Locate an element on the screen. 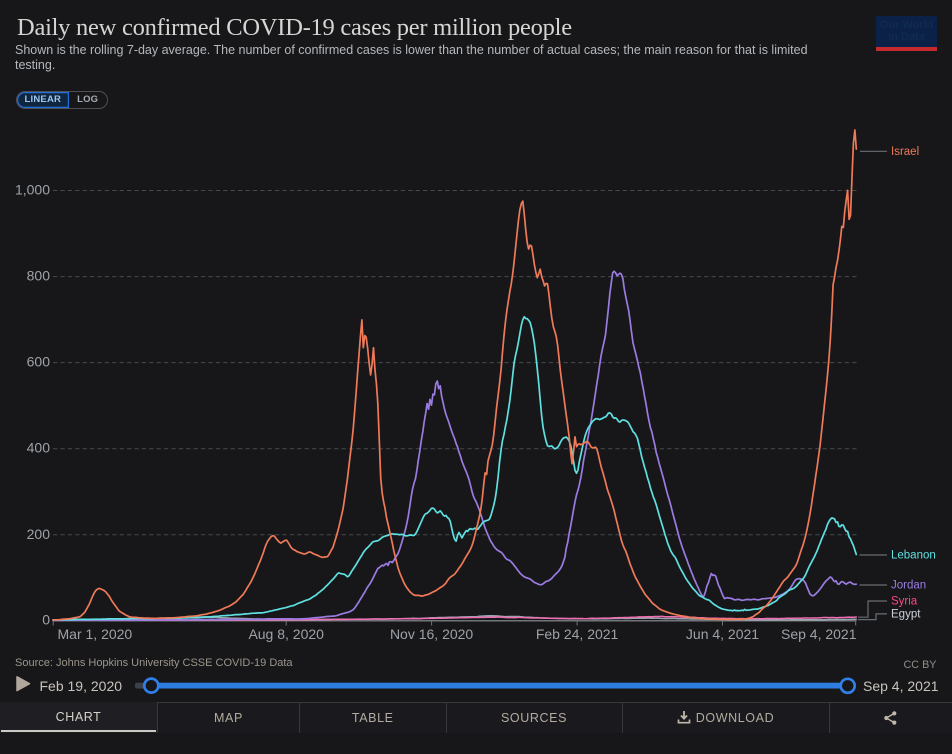 This screenshot has width=952, height=754. svg-text: Lebanon is located at coordinates (913, 556).